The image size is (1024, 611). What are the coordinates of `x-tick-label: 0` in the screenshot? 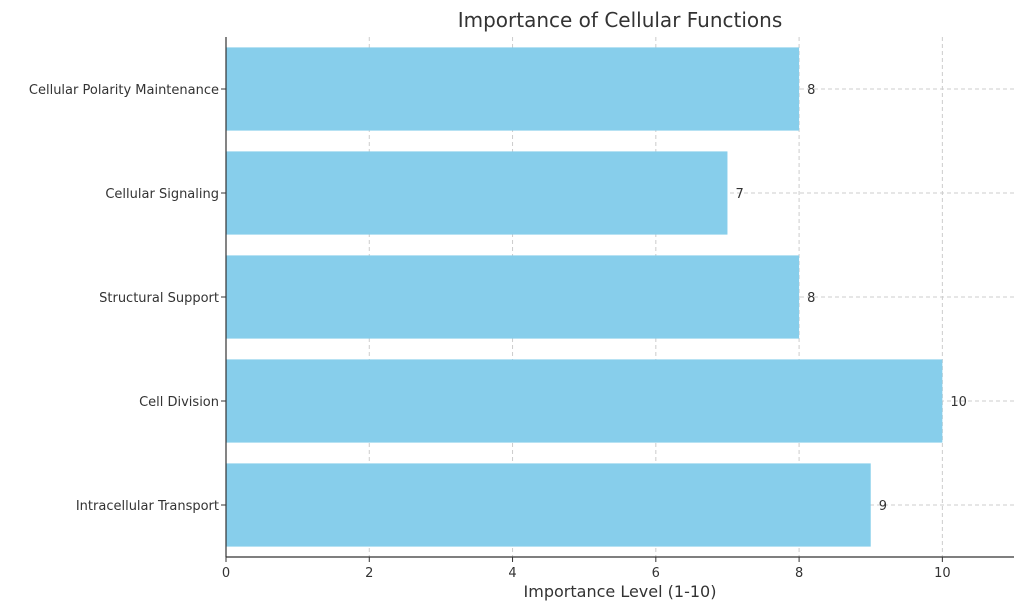 It's located at (226, 573).